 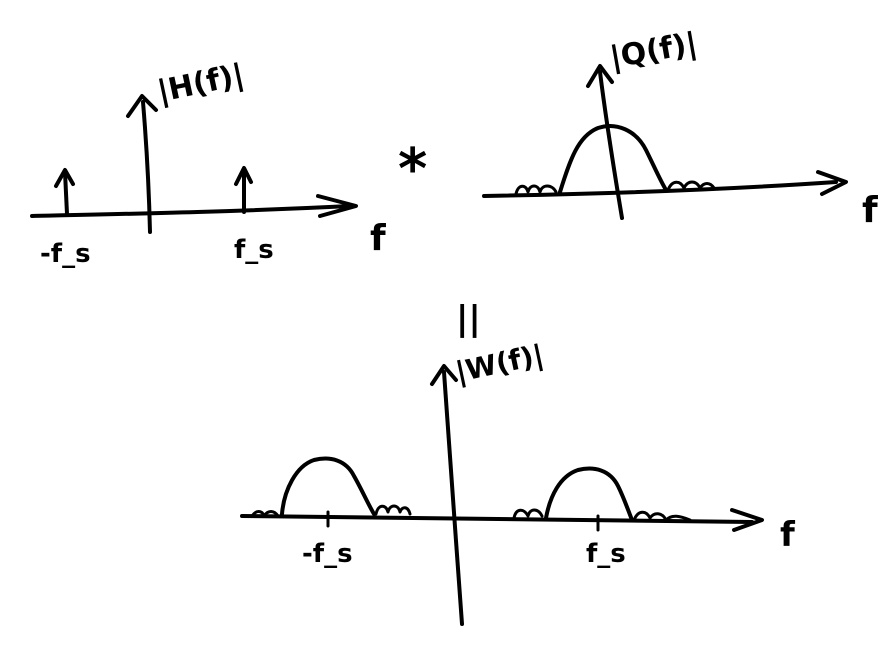 What do you see at coordinates (691, 186) in the screenshot?
I see `q-sidelobes-right` at bounding box center [691, 186].